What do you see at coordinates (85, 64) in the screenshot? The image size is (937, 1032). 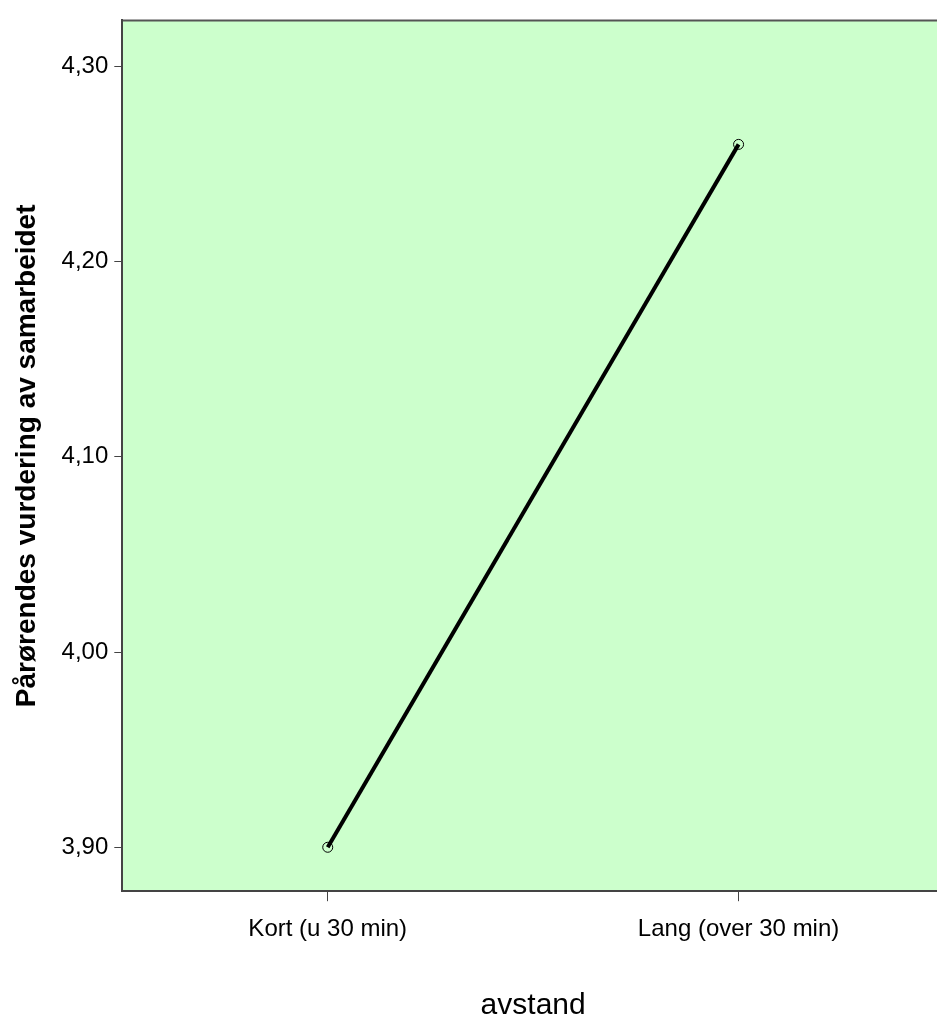 I see `y-tick-label: 4,30` at bounding box center [85, 64].